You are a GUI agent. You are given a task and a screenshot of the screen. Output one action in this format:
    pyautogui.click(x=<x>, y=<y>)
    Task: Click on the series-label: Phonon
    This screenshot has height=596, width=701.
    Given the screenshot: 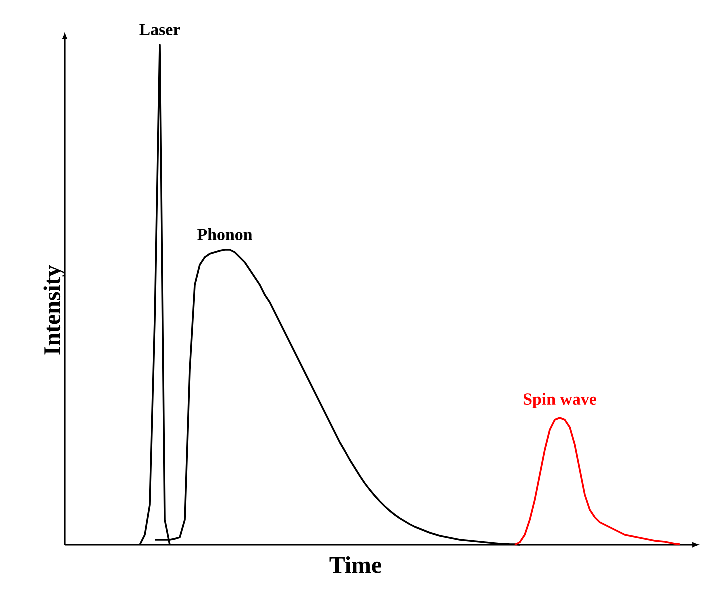 What is the action you would take?
    pyautogui.click(x=225, y=234)
    